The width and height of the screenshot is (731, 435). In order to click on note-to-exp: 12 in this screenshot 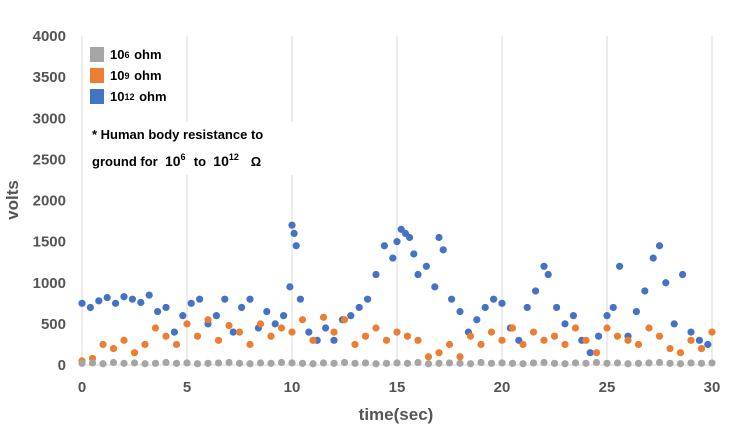, I will do `click(233, 157)`.